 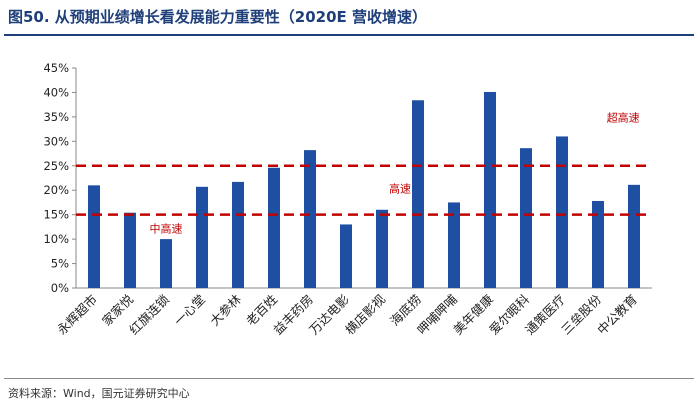 What do you see at coordinates (623, 117) in the screenshot?
I see `annotation-3: 超高速` at bounding box center [623, 117].